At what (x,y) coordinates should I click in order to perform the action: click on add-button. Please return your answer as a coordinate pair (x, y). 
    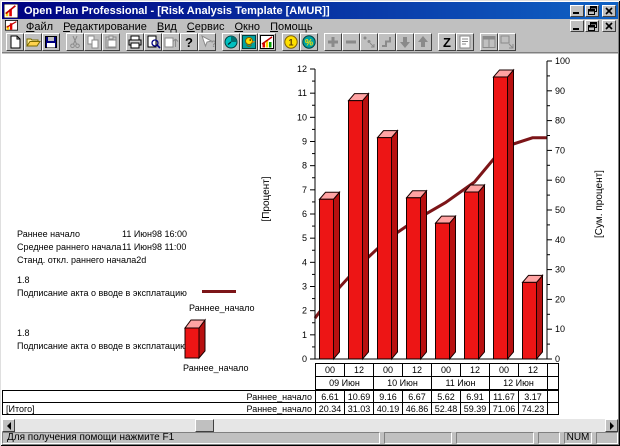
    Looking at the image, I should click on (333, 42).